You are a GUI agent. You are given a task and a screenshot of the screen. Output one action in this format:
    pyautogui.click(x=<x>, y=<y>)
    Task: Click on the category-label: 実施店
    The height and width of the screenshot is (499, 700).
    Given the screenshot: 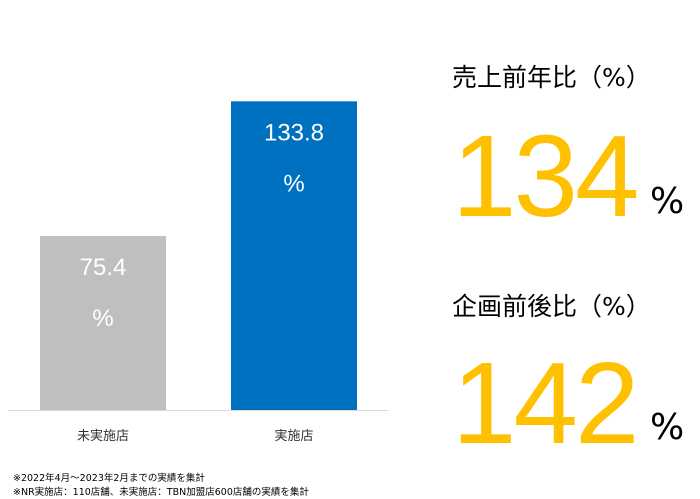 What is the action you would take?
    pyautogui.click(x=293, y=436)
    